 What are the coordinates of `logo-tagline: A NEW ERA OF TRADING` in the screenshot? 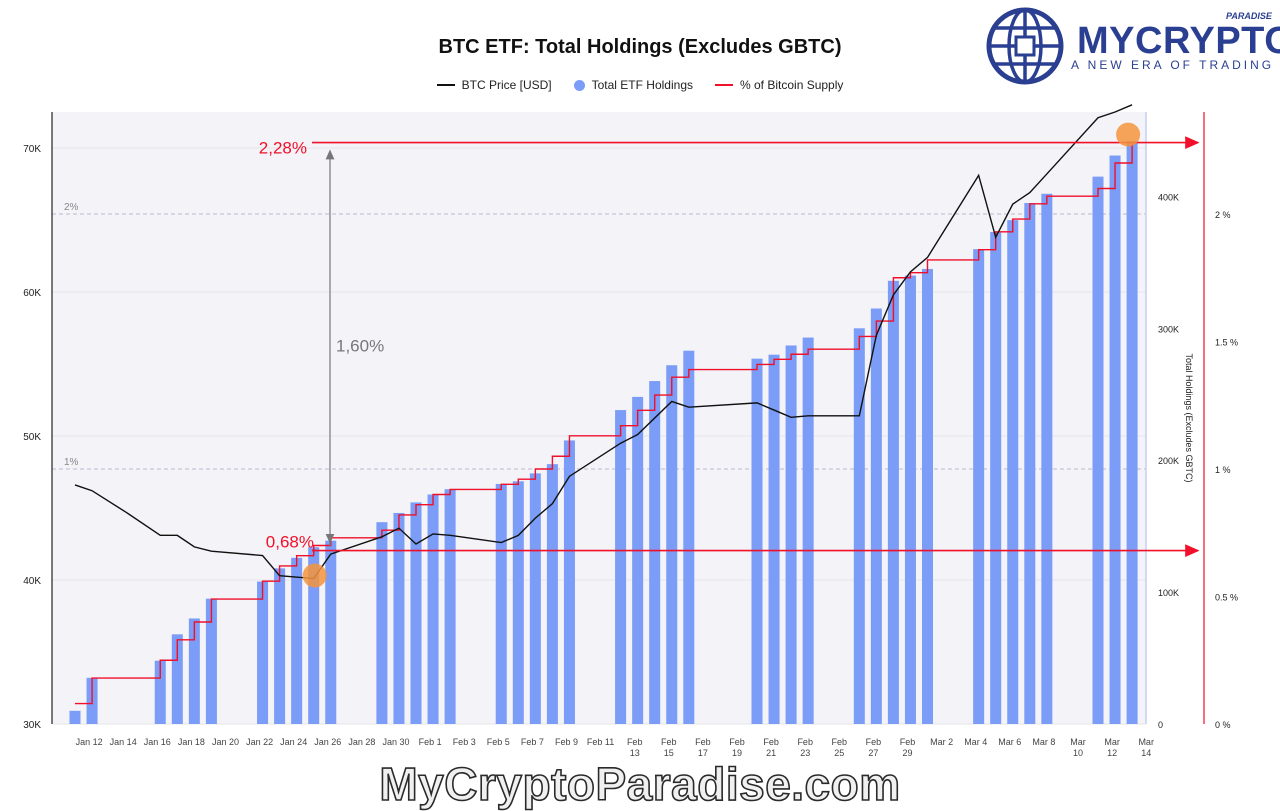 It's located at (1173, 65).